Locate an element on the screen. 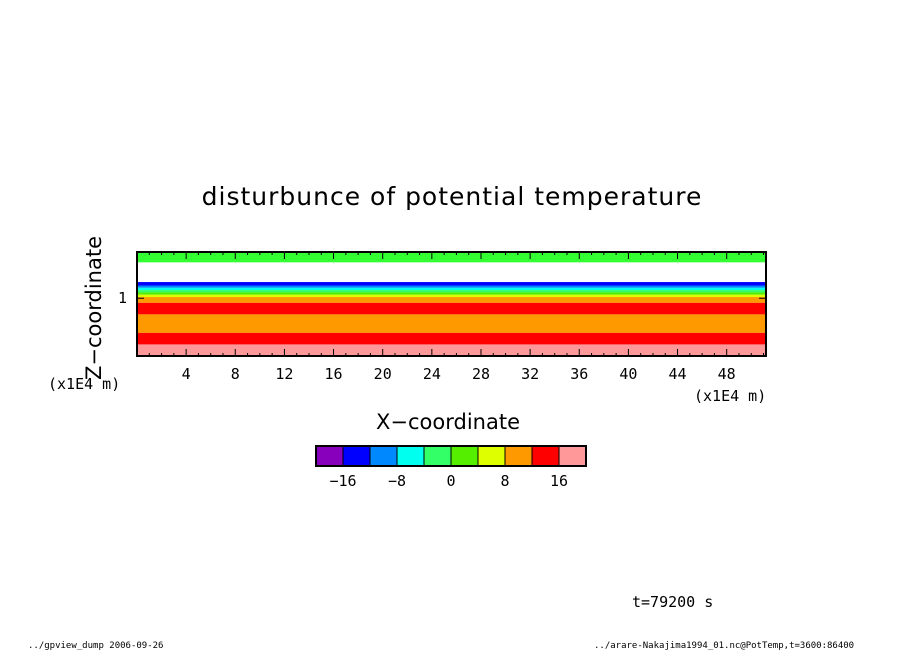 The width and height of the screenshot is (904, 654). x-tick-label: 40 is located at coordinates (628, 374).